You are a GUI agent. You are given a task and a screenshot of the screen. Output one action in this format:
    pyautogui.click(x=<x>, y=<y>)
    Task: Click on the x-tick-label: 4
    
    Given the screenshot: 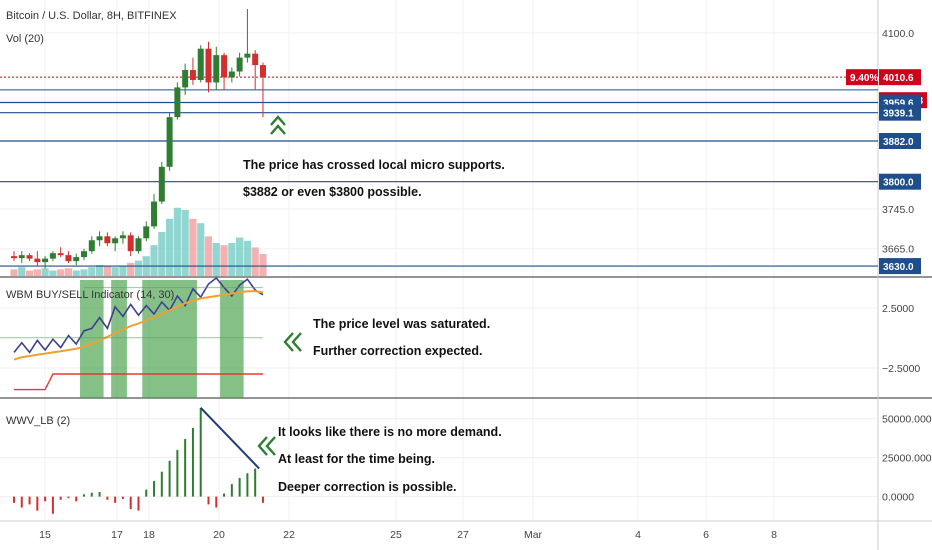 What is the action you would take?
    pyautogui.click(x=638, y=535)
    